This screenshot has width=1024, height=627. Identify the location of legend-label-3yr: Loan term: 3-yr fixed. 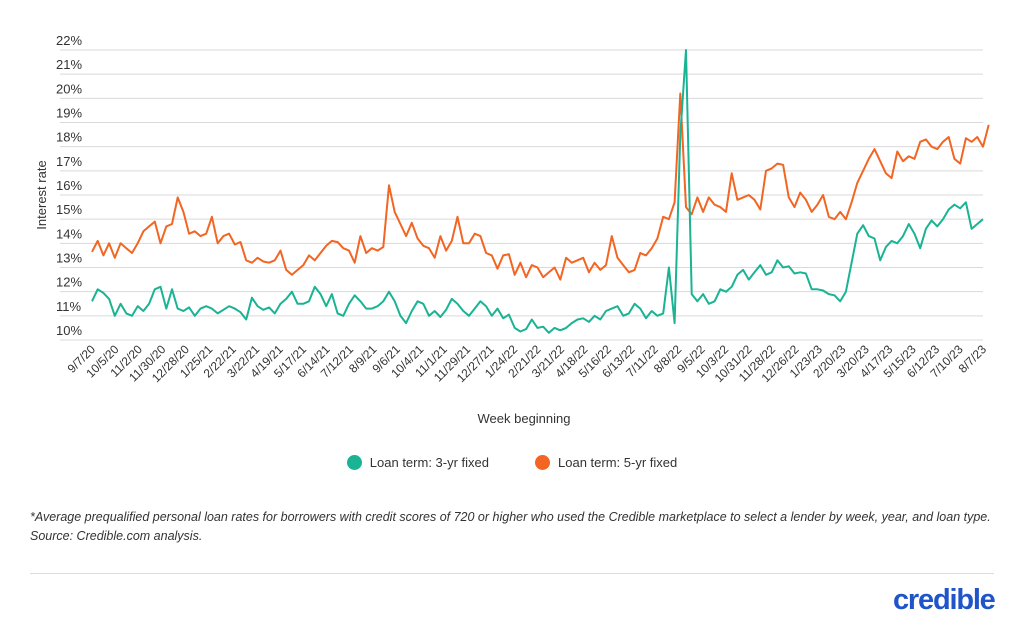
(429, 462).